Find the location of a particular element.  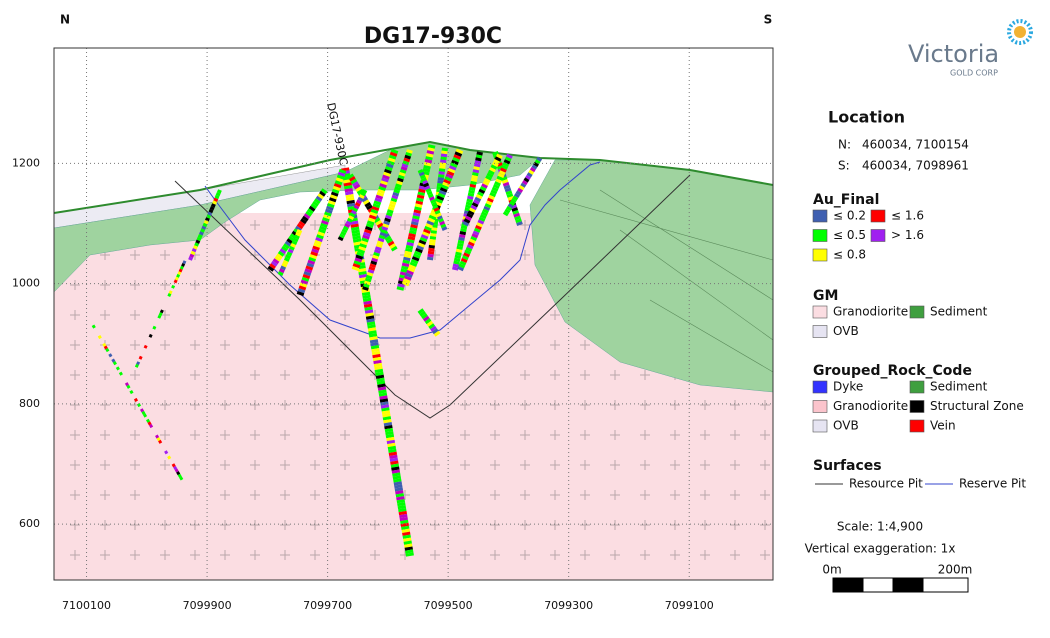

legend-label: ≤ 0.8 is located at coordinates (849, 255).